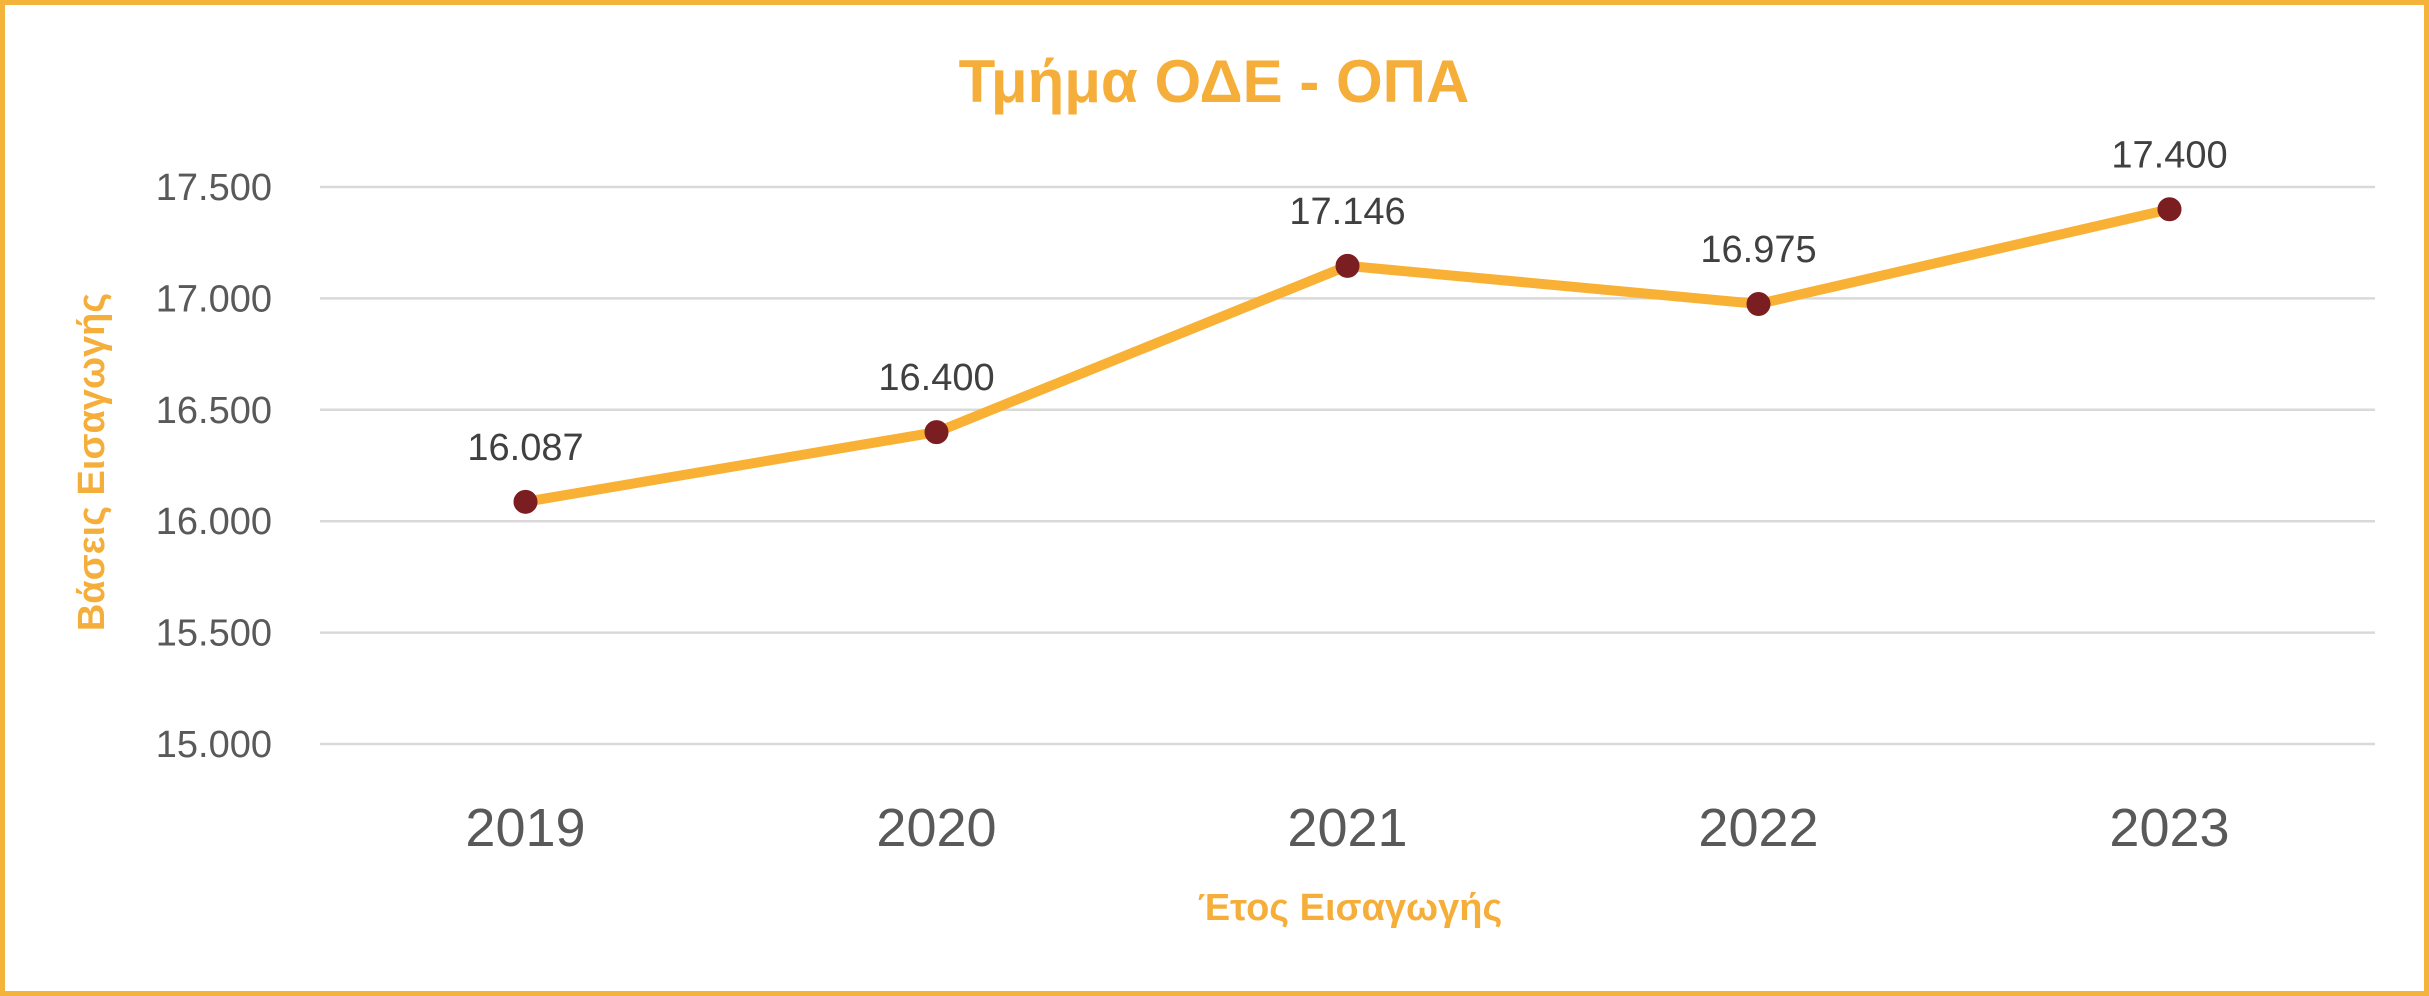 Image resolution: width=2429 pixels, height=996 pixels. I want to click on y-axis-tick-labels: 15.000 15.500 16.000 16.500 17.000 17.500, so click(214, 466).